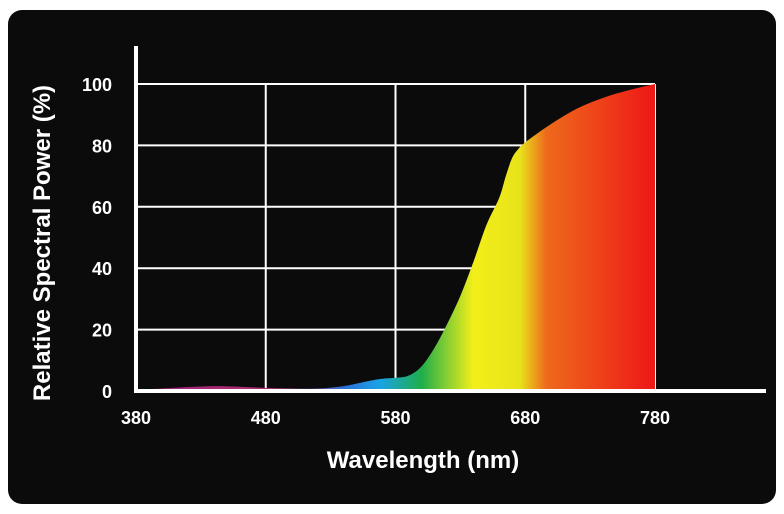  I want to click on x-tick-580: 580, so click(395, 418).